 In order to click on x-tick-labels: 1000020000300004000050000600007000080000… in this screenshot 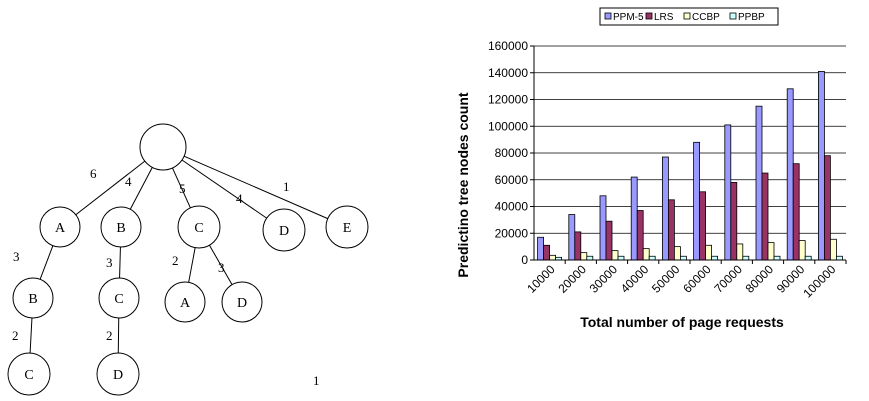, I will do `click(681, 281)`.